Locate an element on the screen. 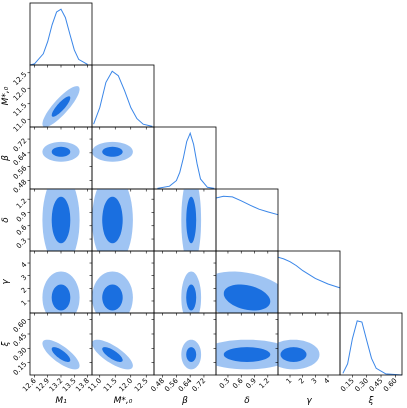 This screenshot has width=407, height=408. x-tick-label: 0.9 is located at coordinates (251, 384).